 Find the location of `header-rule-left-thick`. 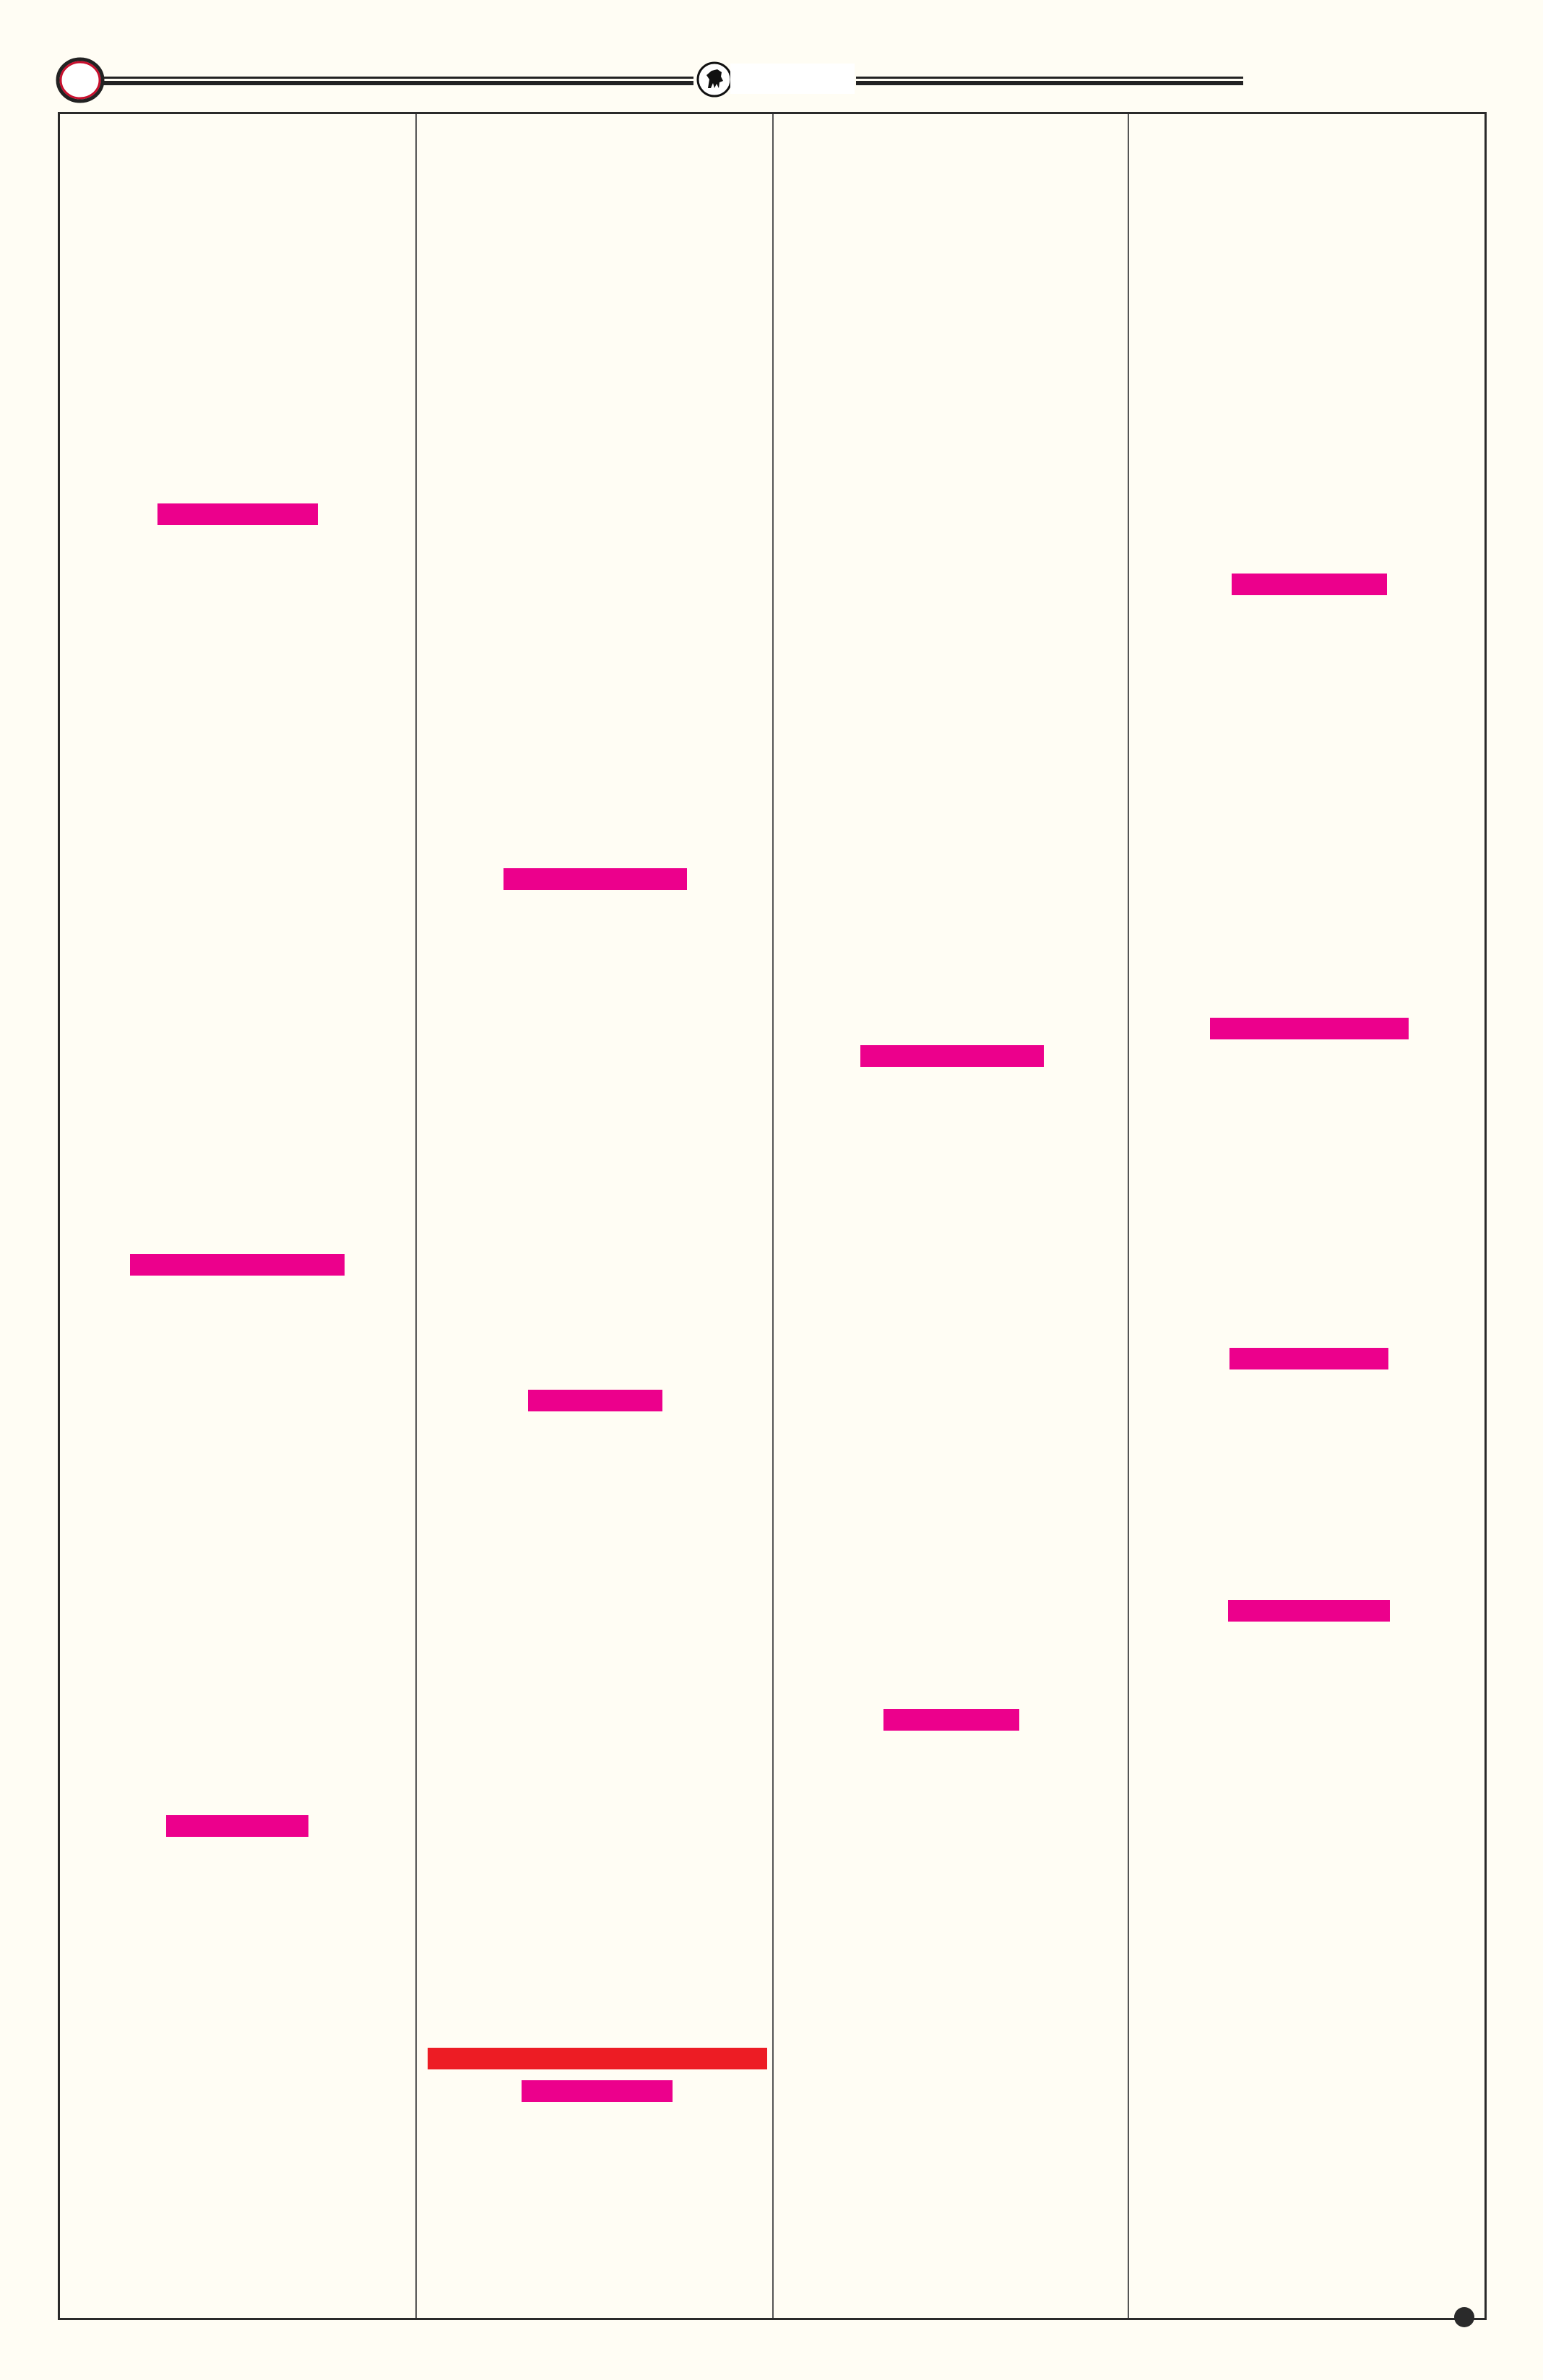

header-rule-left-thick is located at coordinates (398, 83).